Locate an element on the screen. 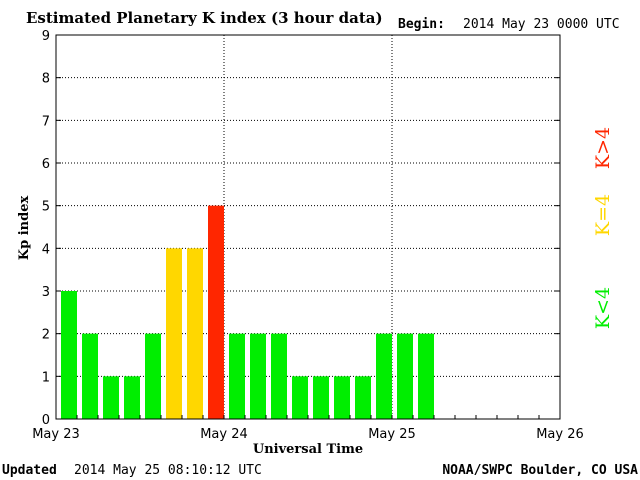  y-tick-label: 2 is located at coordinates (46, 335).